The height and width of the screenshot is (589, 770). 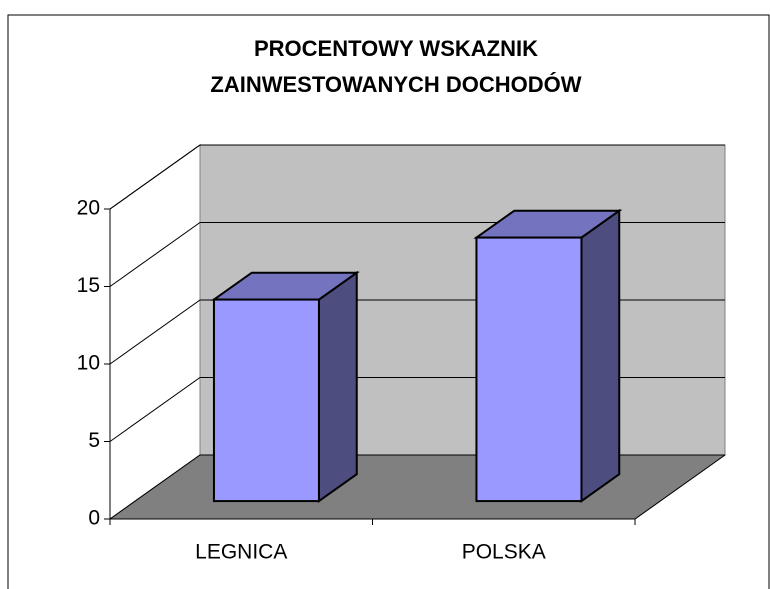 What do you see at coordinates (88, 285) in the screenshot?
I see `y-tick-label: 15` at bounding box center [88, 285].